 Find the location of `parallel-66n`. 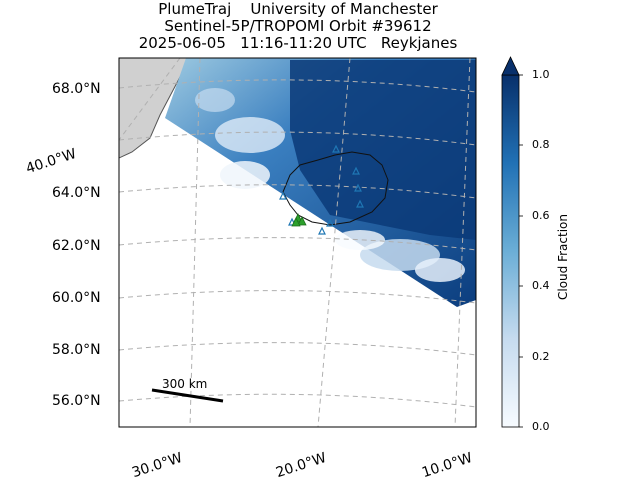

parallel-66n is located at coordinates (297, 138).